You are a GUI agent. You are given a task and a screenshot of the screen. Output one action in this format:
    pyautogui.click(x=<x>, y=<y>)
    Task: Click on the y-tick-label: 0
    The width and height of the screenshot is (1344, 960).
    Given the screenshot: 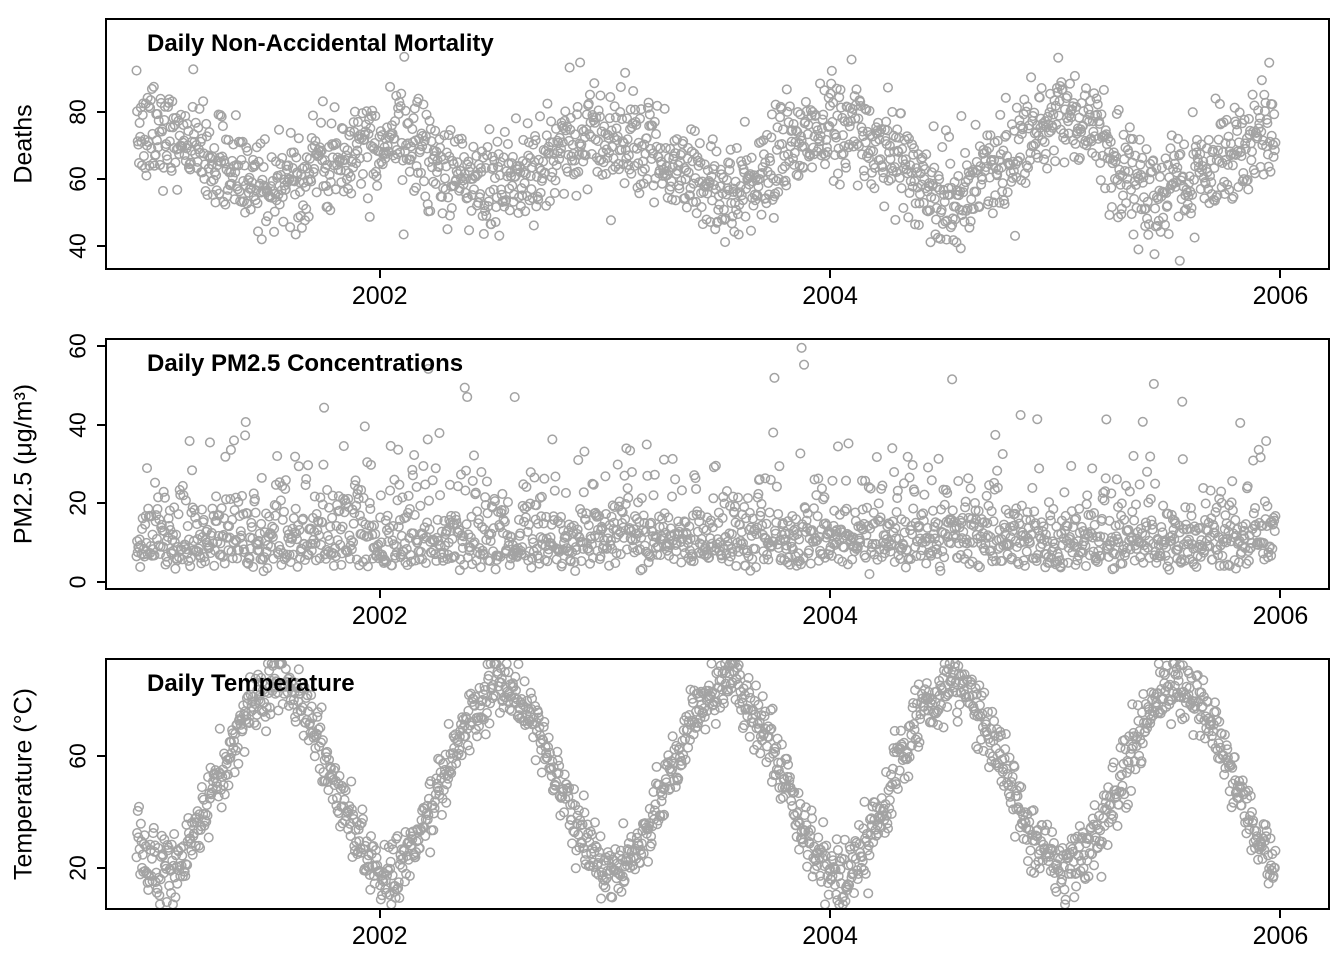 What is the action you would take?
    pyautogui.click(x=77, y=582)
    